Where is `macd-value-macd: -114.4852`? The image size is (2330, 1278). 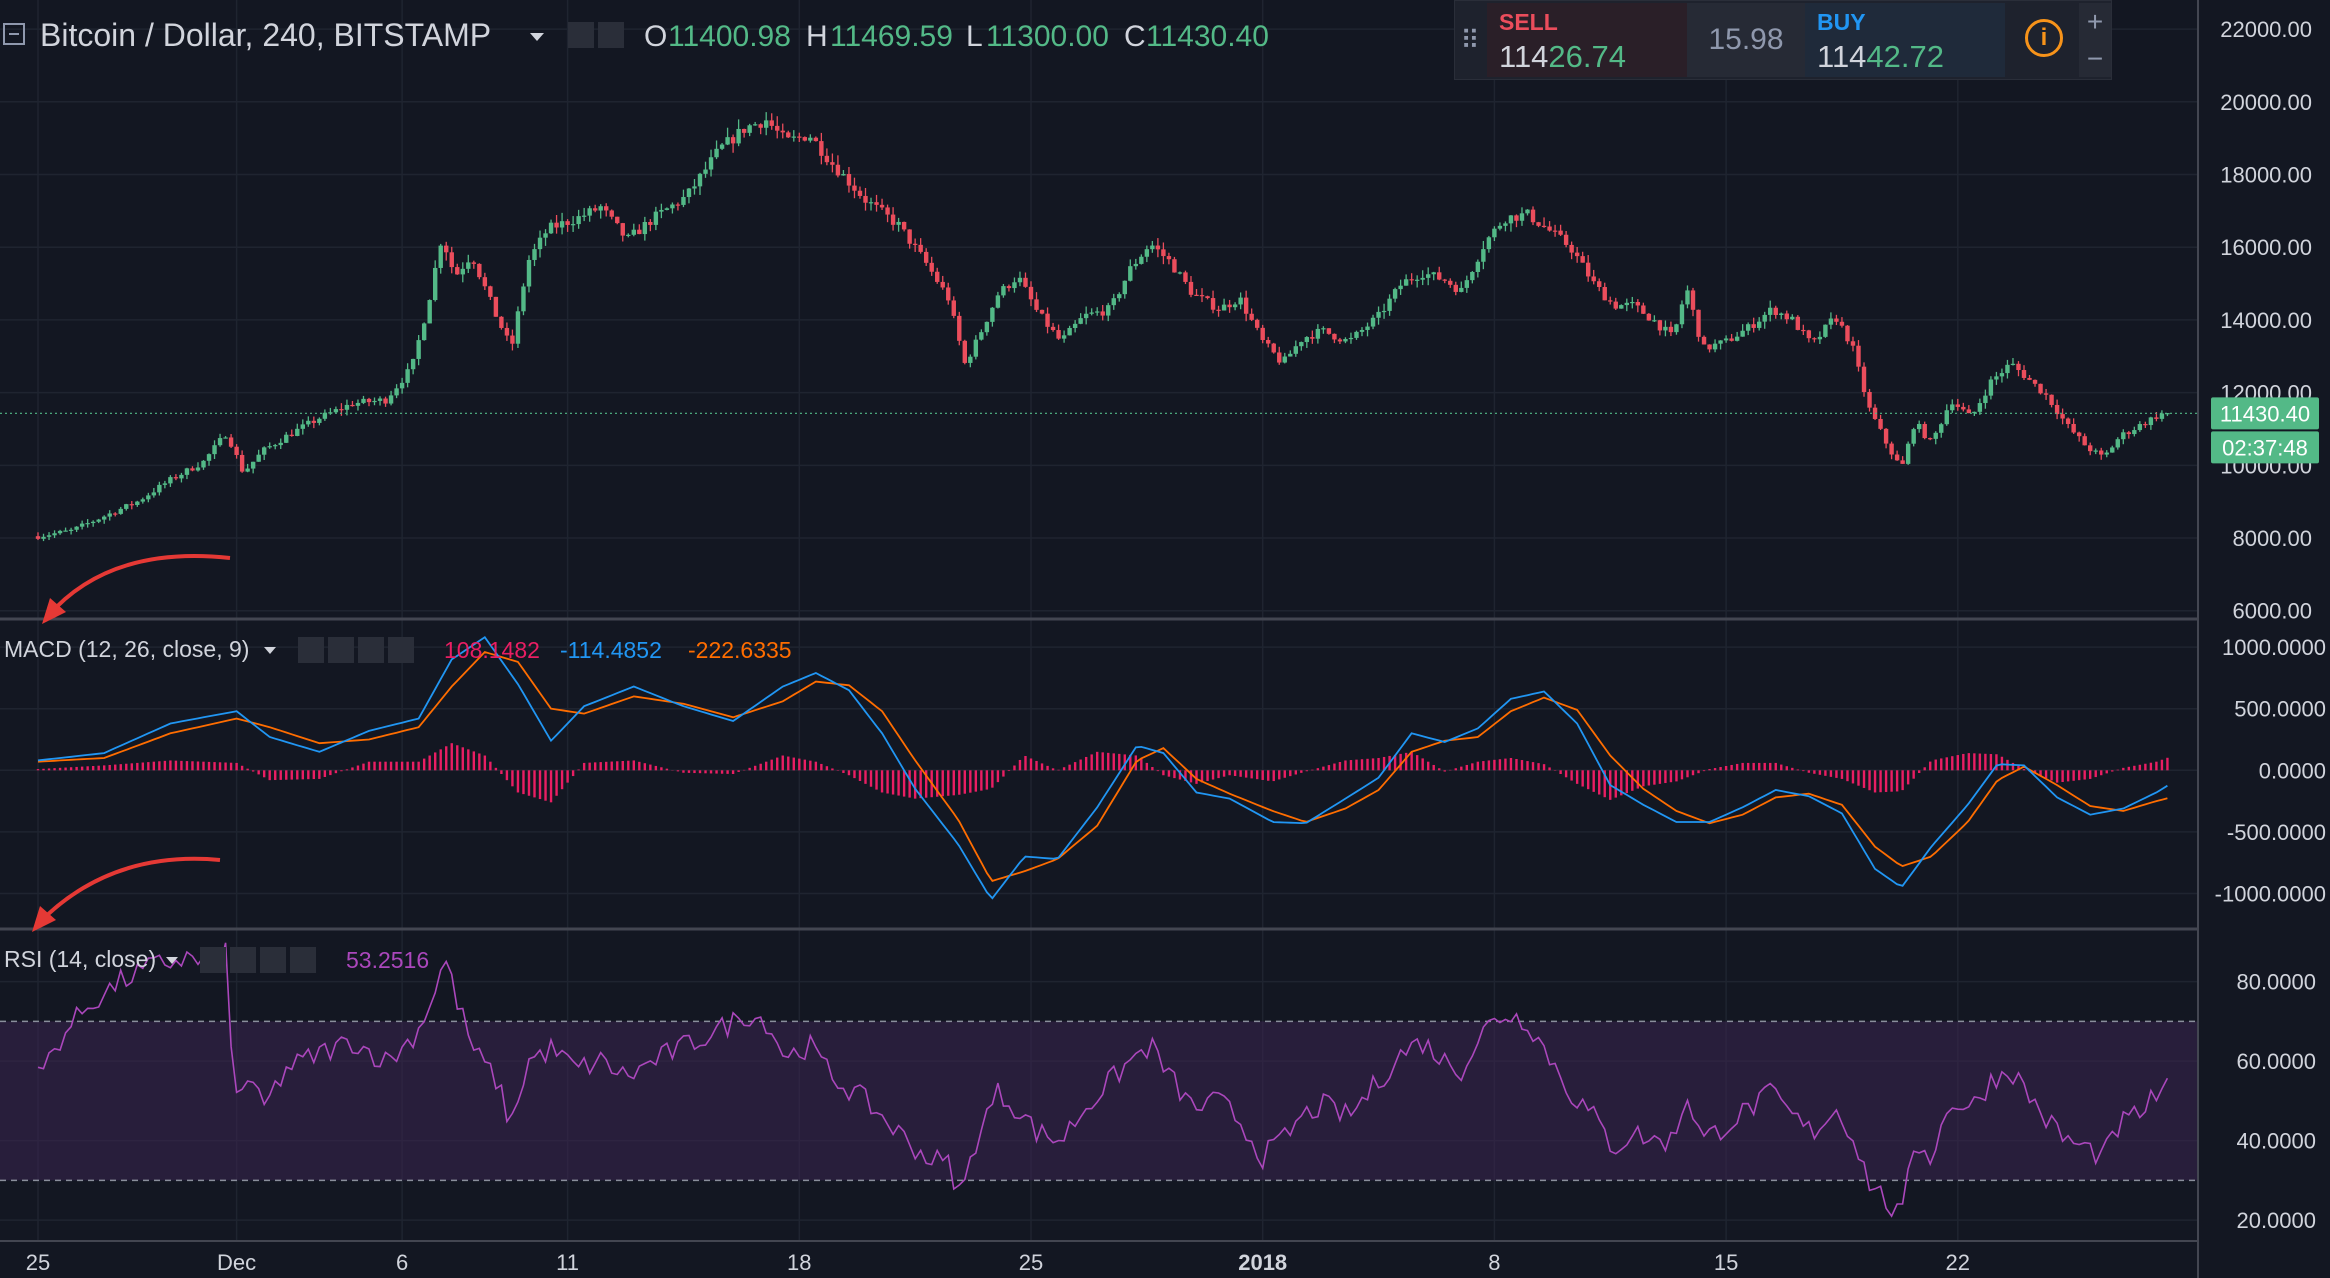 macd-value-macd: -114.4852 is located at coordinates (611, 650).